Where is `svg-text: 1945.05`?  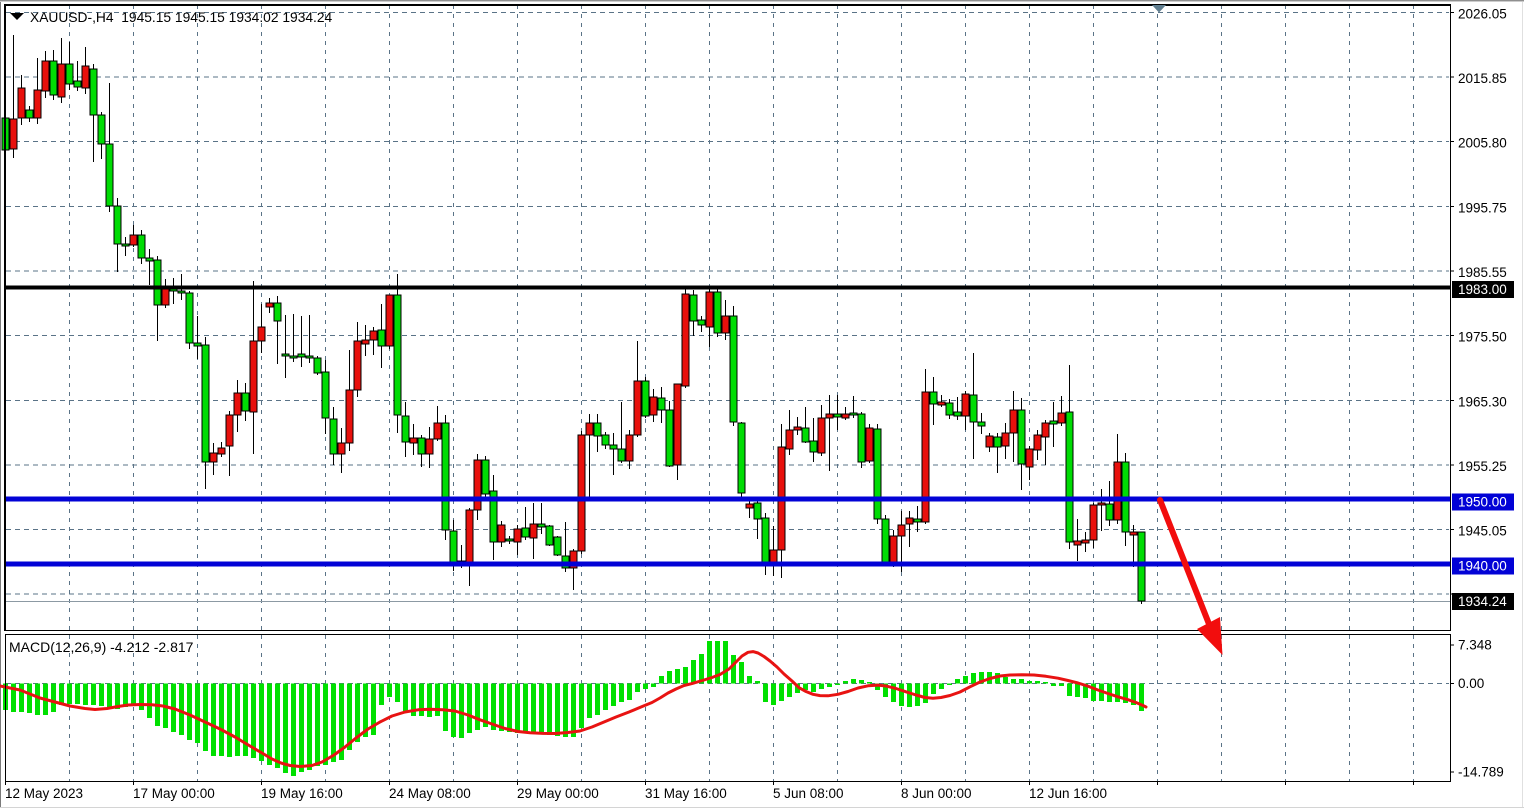
svg-text: 1945.05 is located at coordinates (1482, 531).